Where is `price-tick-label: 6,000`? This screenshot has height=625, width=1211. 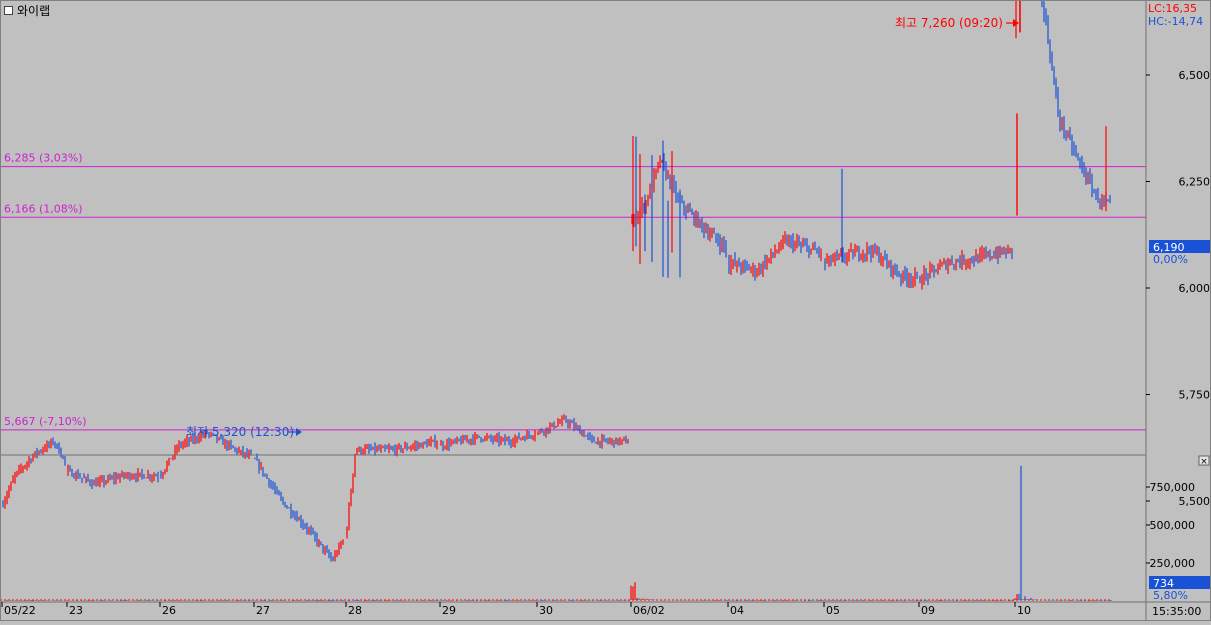
price-tick-label: 6,000 is located at coordinates (1195, 288).